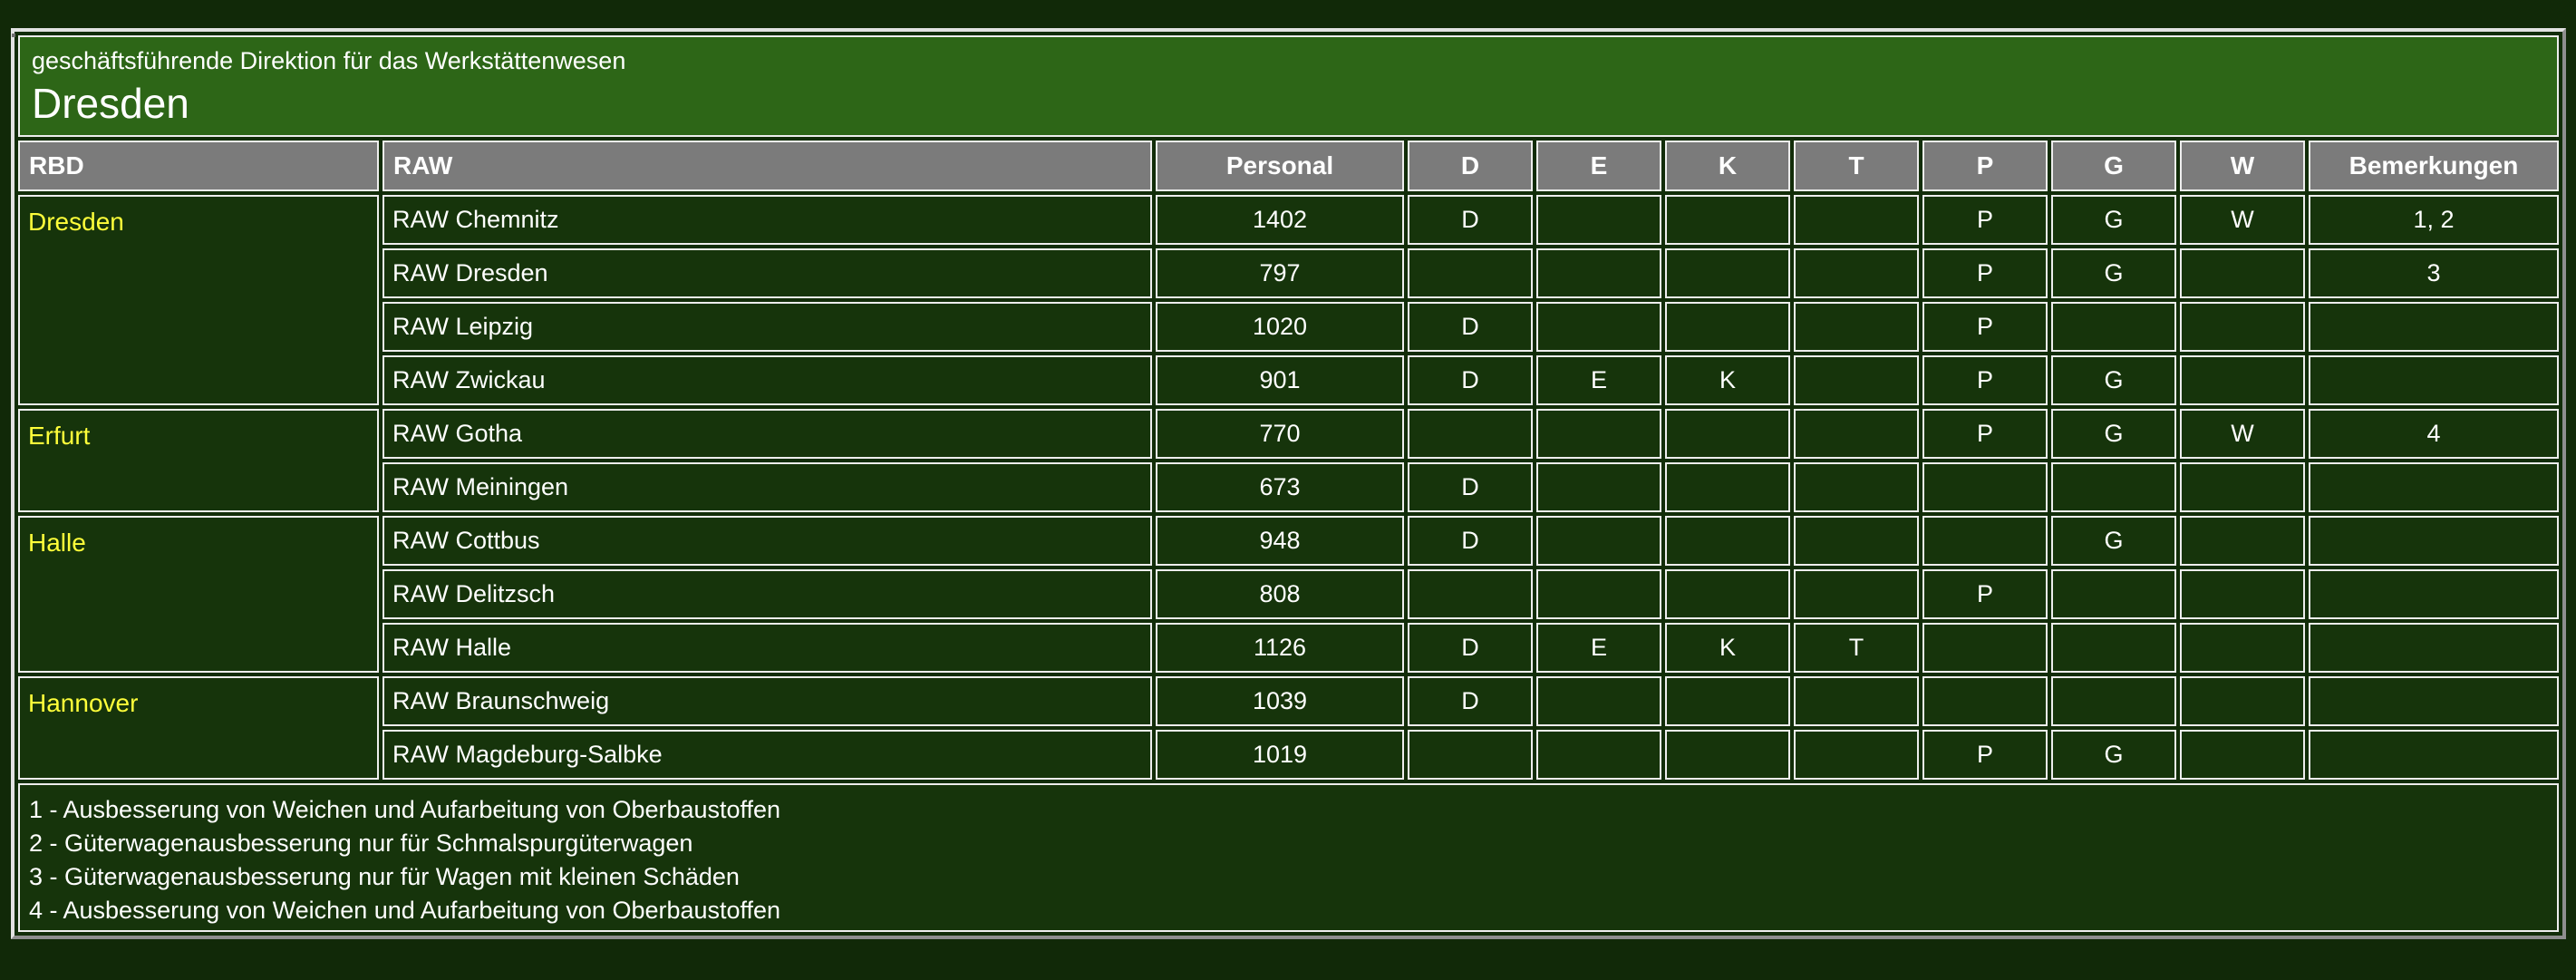  Describe the element at coordinates (198, 461) in the screenshot. I see `rbd-cell: Erfurt` at that location.